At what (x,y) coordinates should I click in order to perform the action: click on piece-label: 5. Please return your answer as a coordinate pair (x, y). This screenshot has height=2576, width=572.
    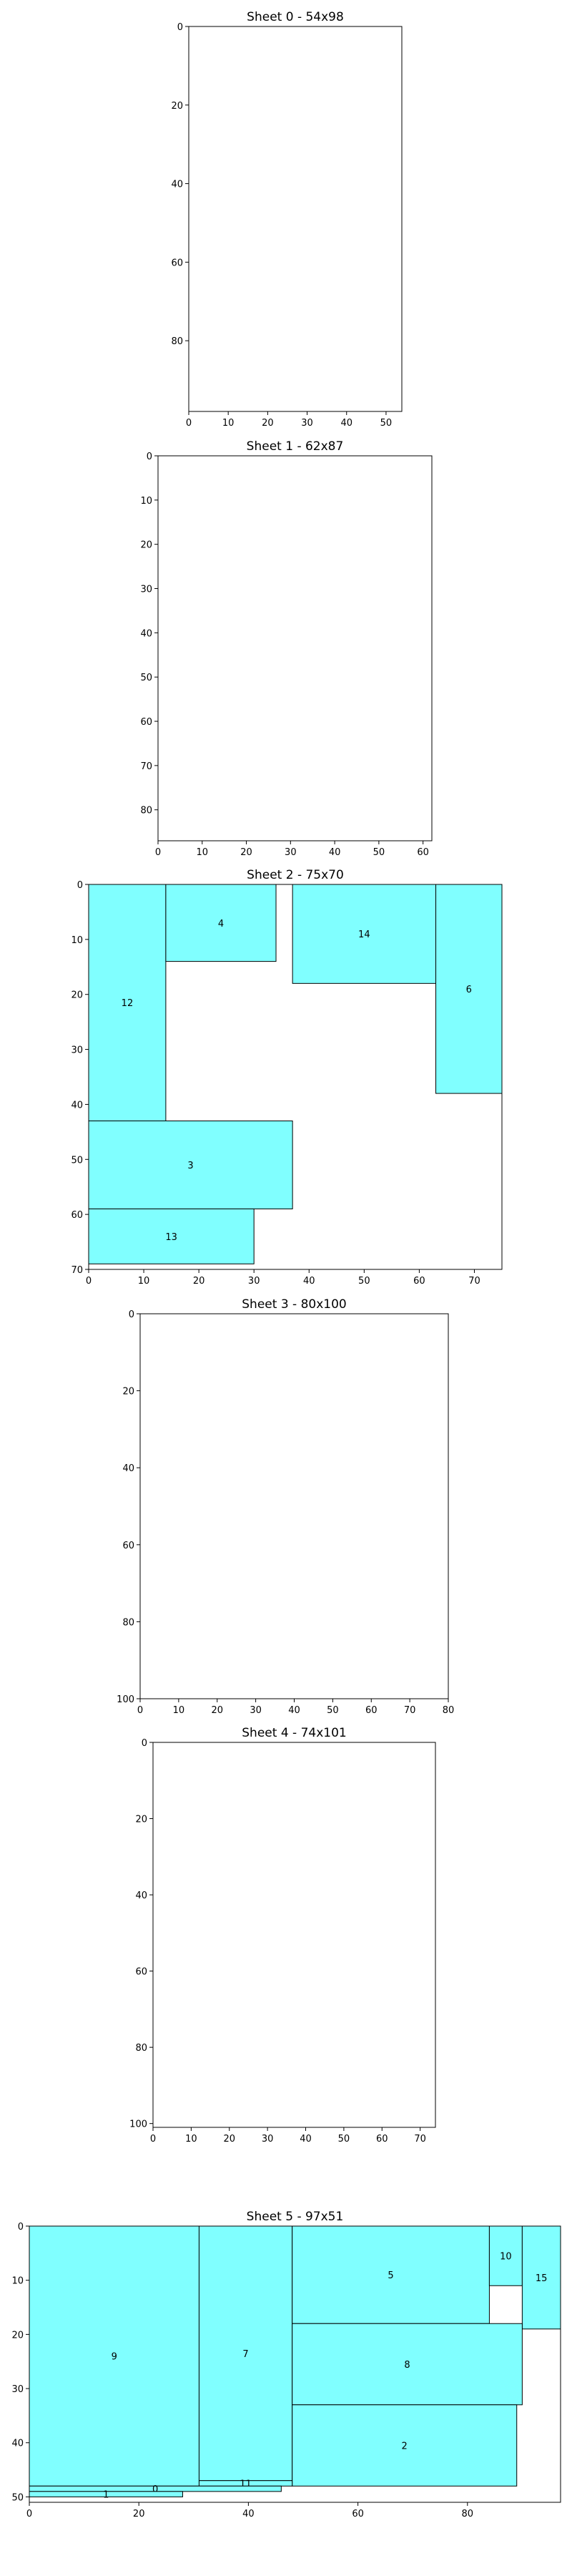
    Looking at the image, I should click on (390, 2275).